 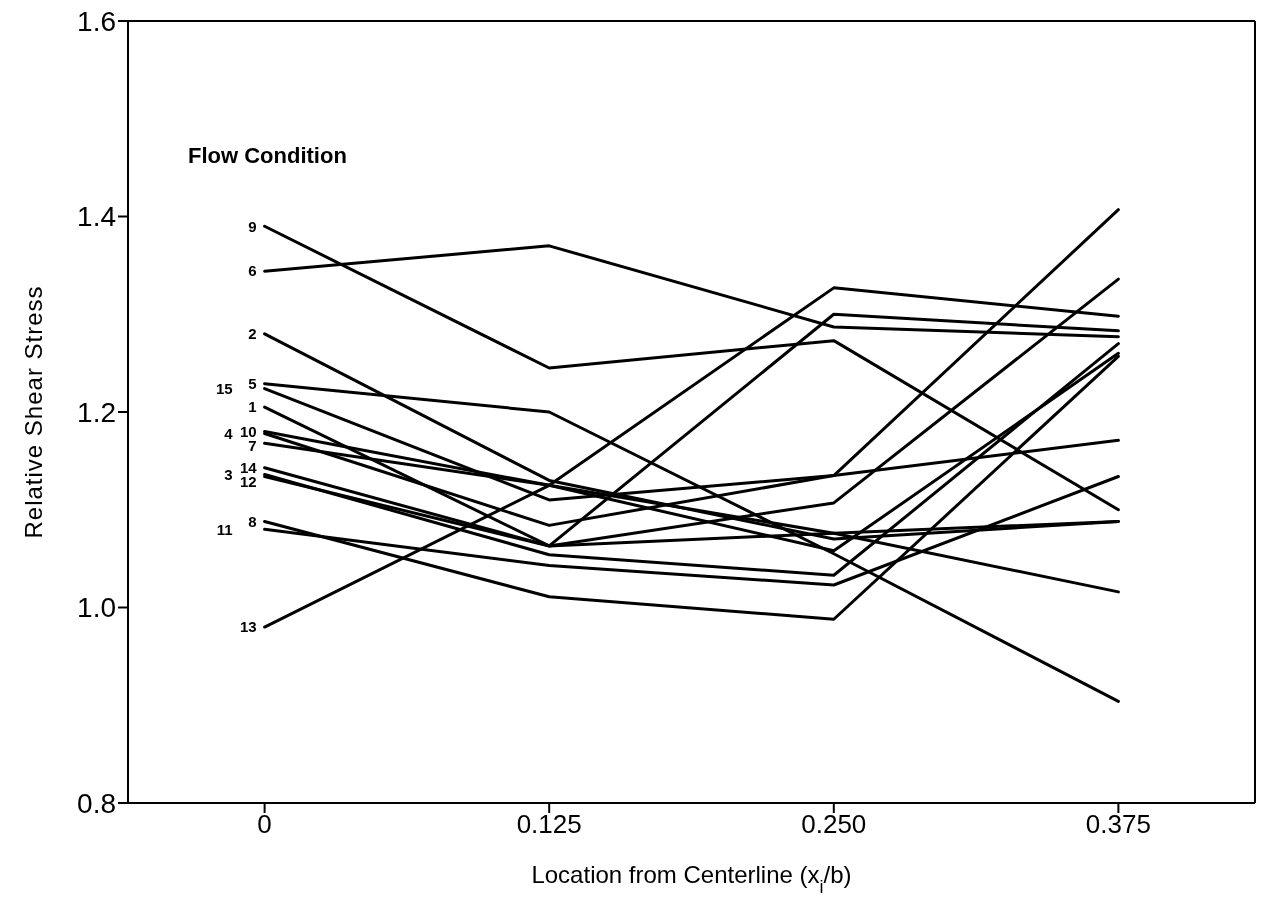 I want to click on text: 11, so click(x=224, y=529).